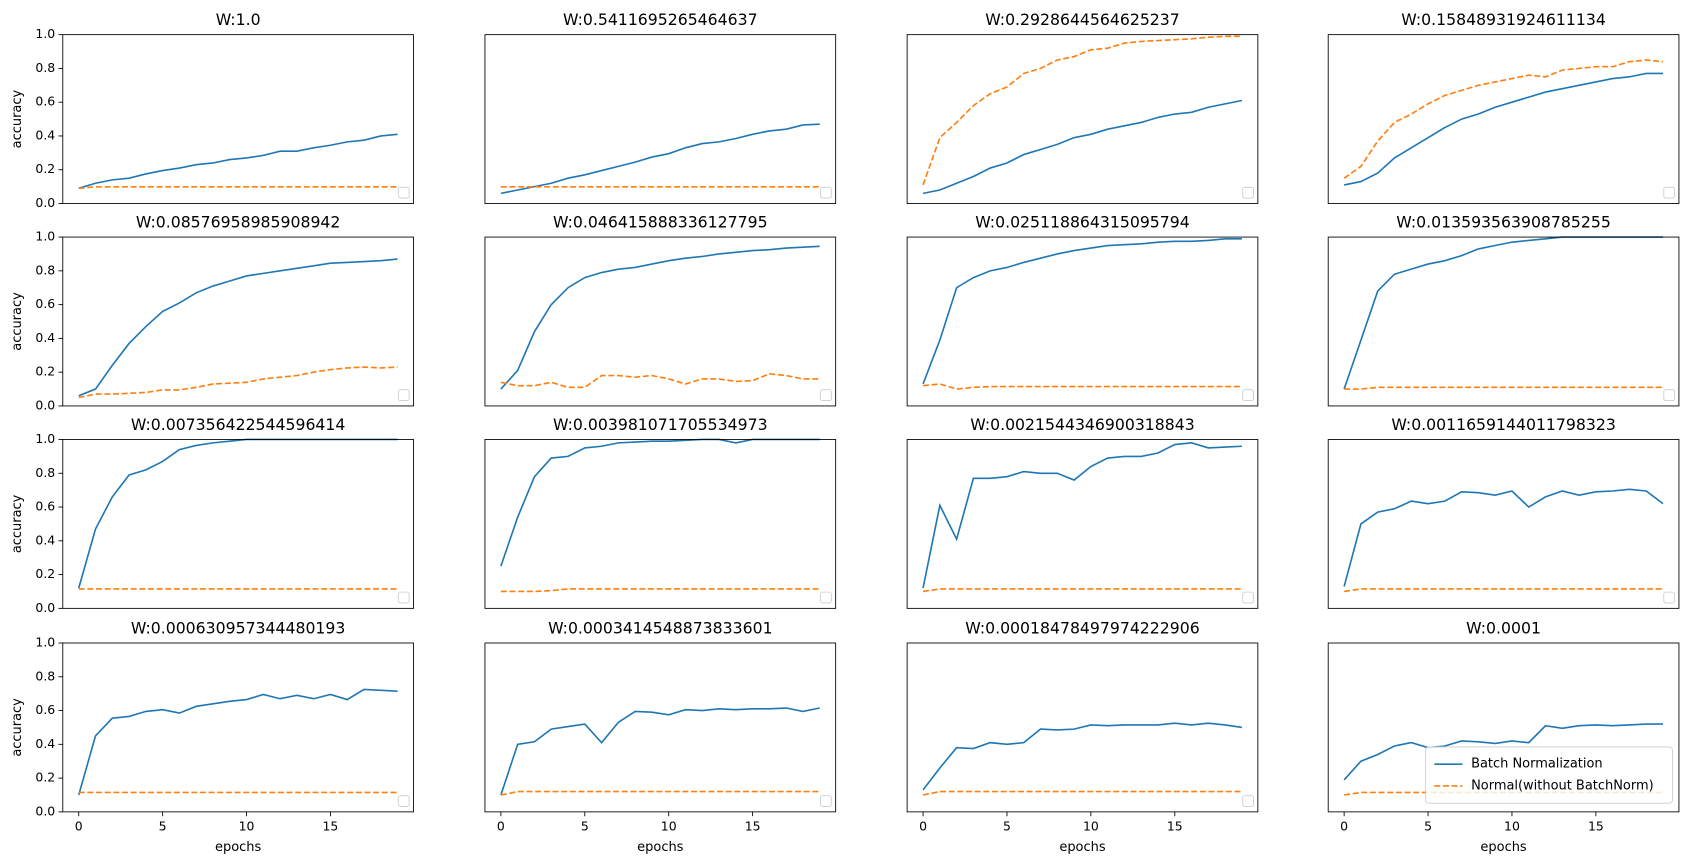  What do you see at coordinates (1082, 221) in the screenshot?
I see `subplot-title: W:0.025118864315095794` at bounding box center [1082, 221].